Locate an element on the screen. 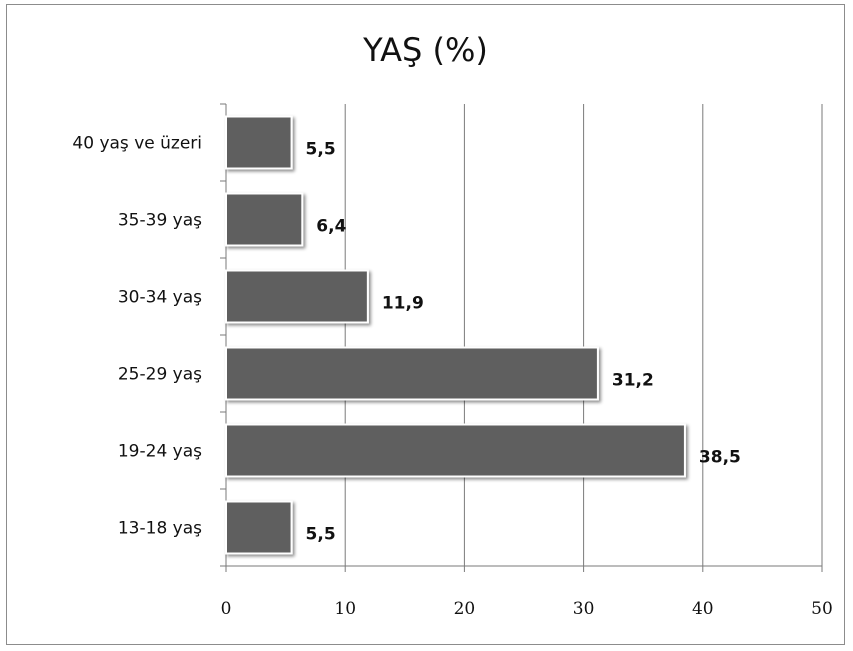 The image size is (853, 651). category-label: 40 yaş ve üzeri is located at coordinates (137, 144).